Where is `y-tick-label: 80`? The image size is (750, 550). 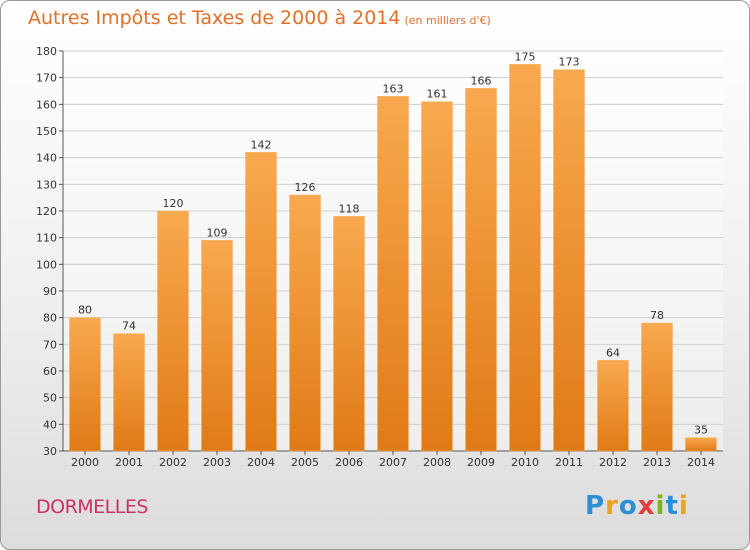 y-tick-label: 80 is located at coordinates (50, 318).